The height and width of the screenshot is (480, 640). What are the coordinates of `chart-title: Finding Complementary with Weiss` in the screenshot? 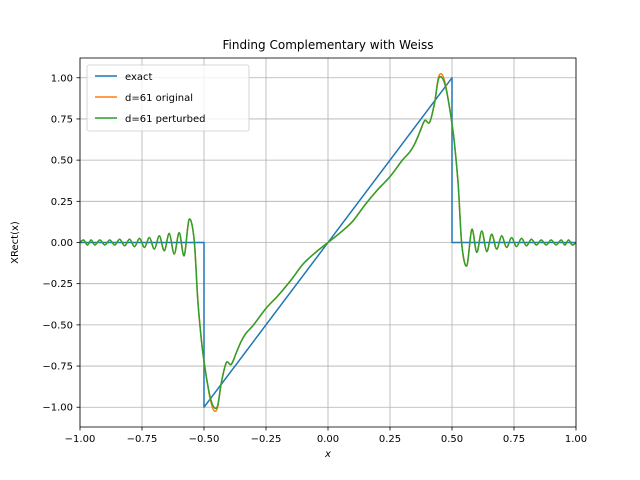 It's located at (328, 45).